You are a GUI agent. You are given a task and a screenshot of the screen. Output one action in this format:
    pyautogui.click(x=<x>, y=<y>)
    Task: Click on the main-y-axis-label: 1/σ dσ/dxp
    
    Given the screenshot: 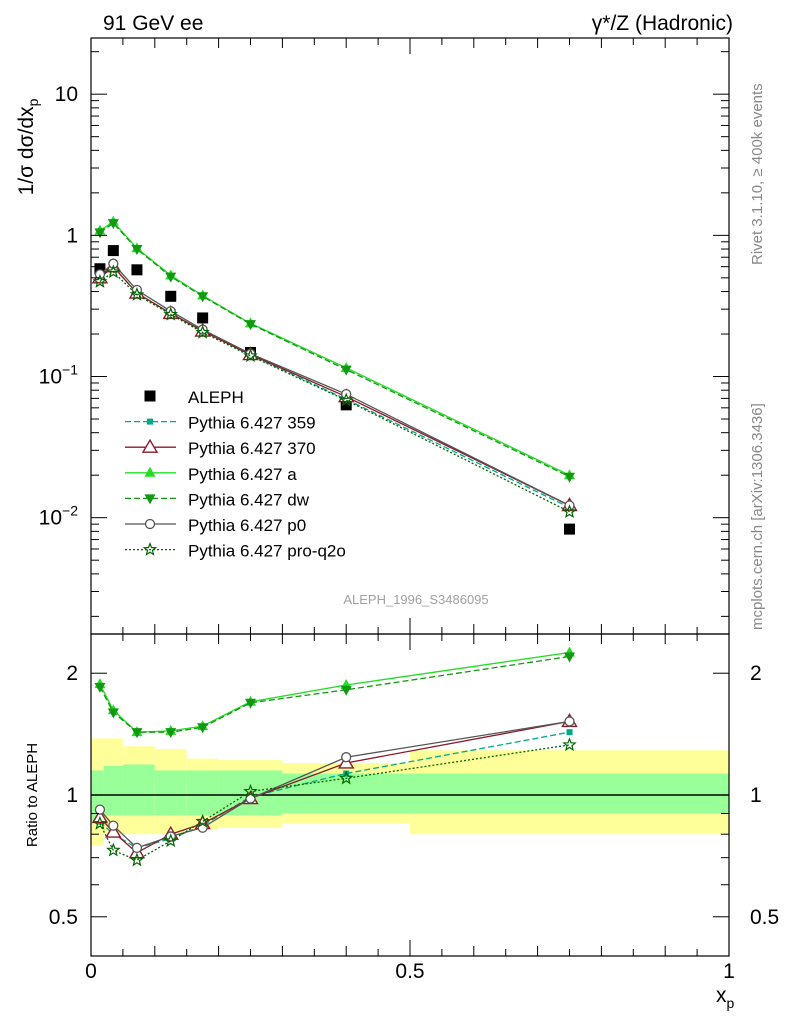 What is the action you would take?
    pyautogui.click(x=28, y=146)
    